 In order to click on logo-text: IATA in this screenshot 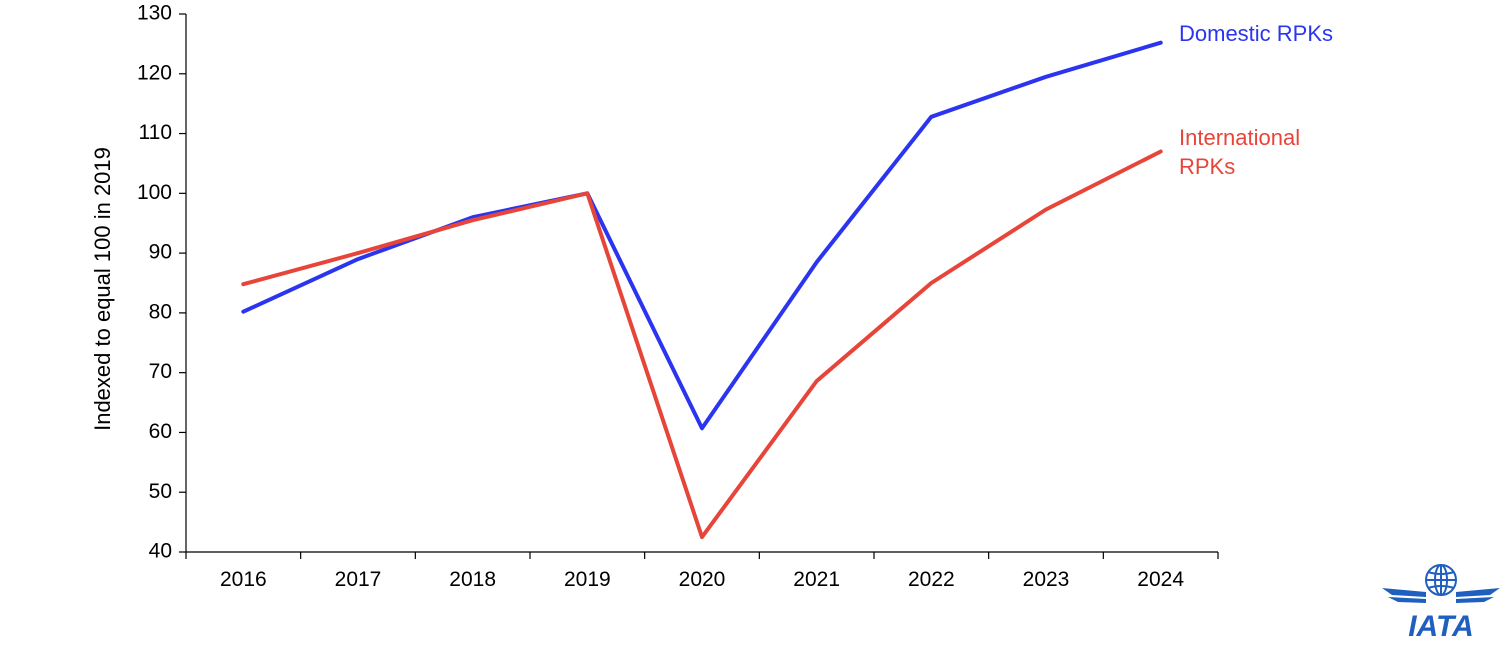, I will do `click(1441, 626)`.